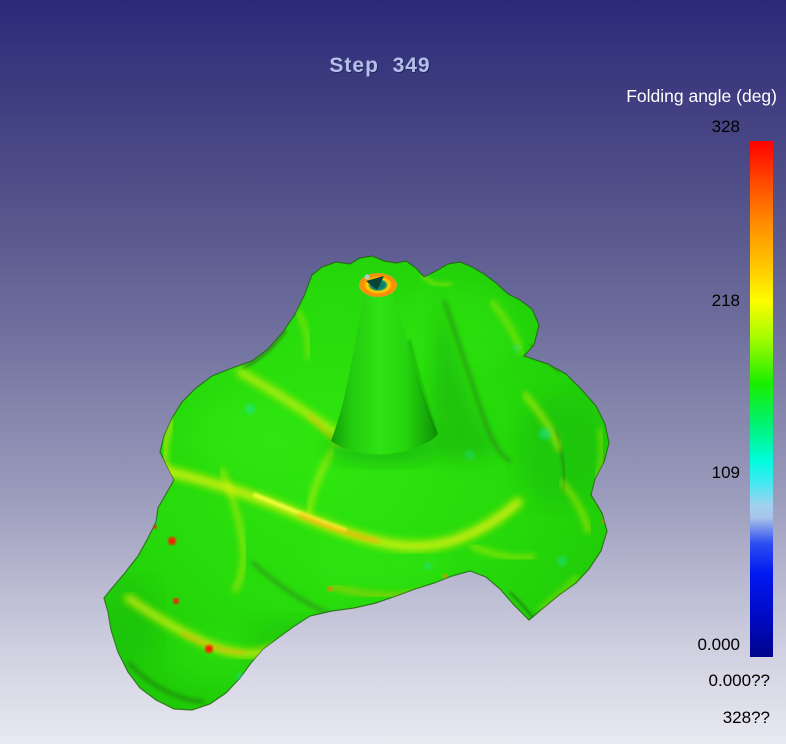 This screenshot has width=786, height=744. What do you see at coordinates (380, 65) in the screenshot?
I see `step-title: Step 349` at bounding box center [380, 65].